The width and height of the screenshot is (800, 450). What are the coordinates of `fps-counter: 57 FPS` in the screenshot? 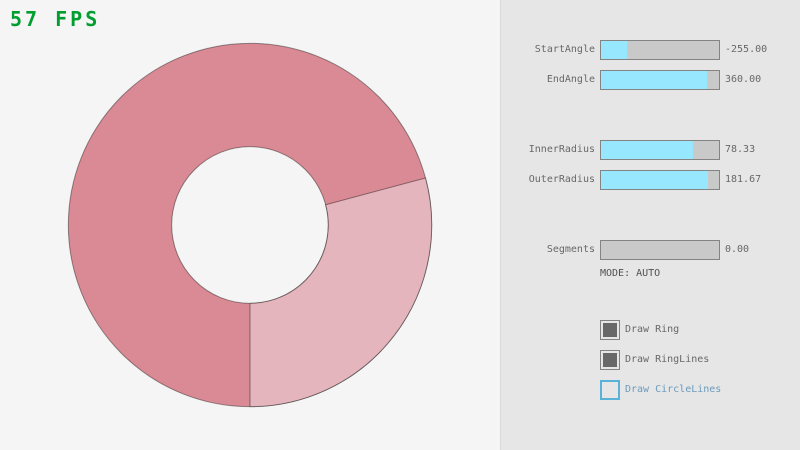 It's located at (55, 19).